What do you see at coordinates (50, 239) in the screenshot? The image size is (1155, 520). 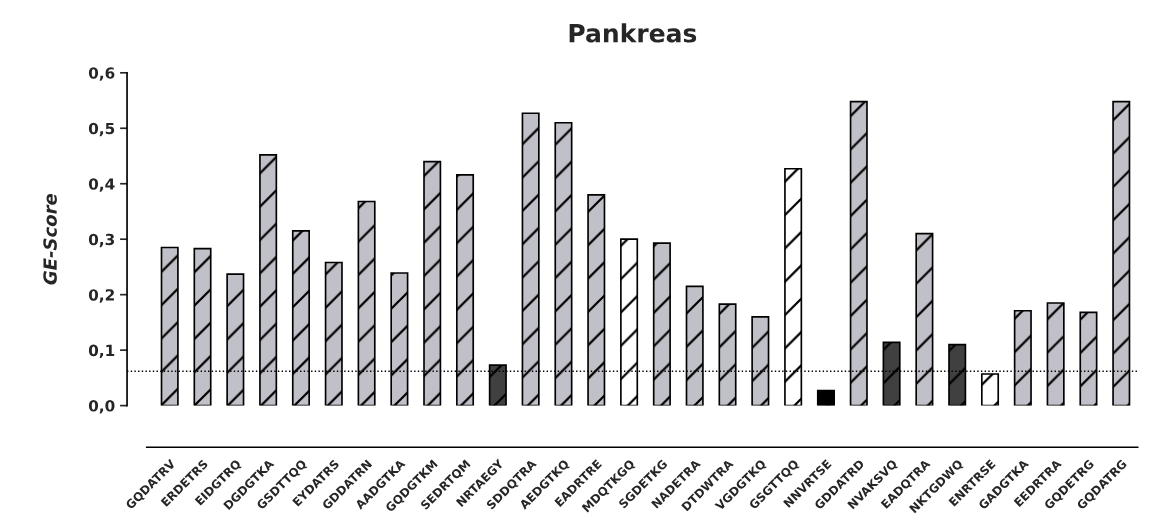 I see `y-axis-title: GE-Score` at bounding box center [50, 239].